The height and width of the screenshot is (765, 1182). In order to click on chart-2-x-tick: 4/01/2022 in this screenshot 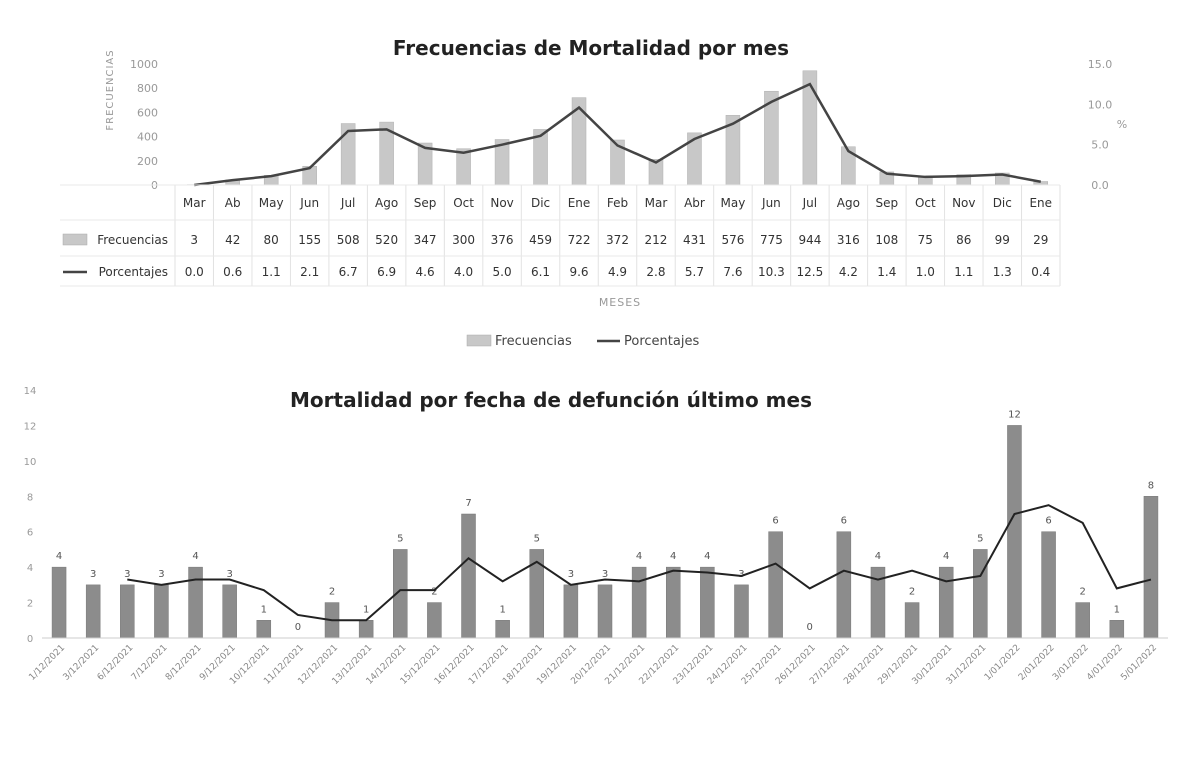, I will do `click(1105, 663)`.